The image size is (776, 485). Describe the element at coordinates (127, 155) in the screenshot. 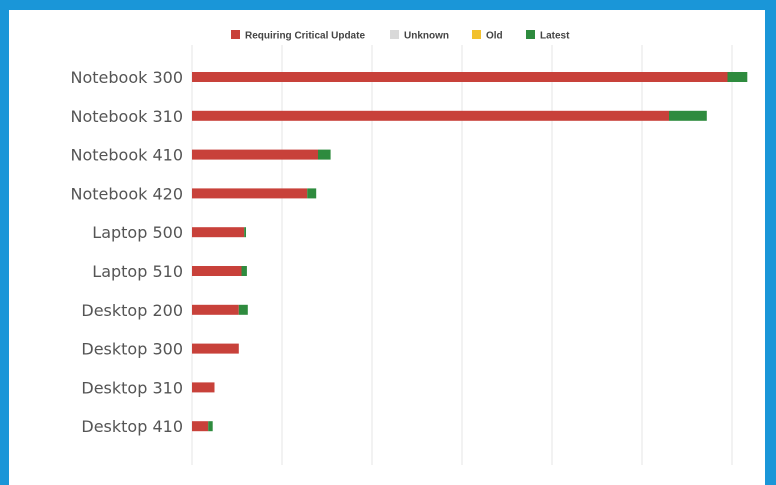

I see `category-label: Notebook 410` at that location.